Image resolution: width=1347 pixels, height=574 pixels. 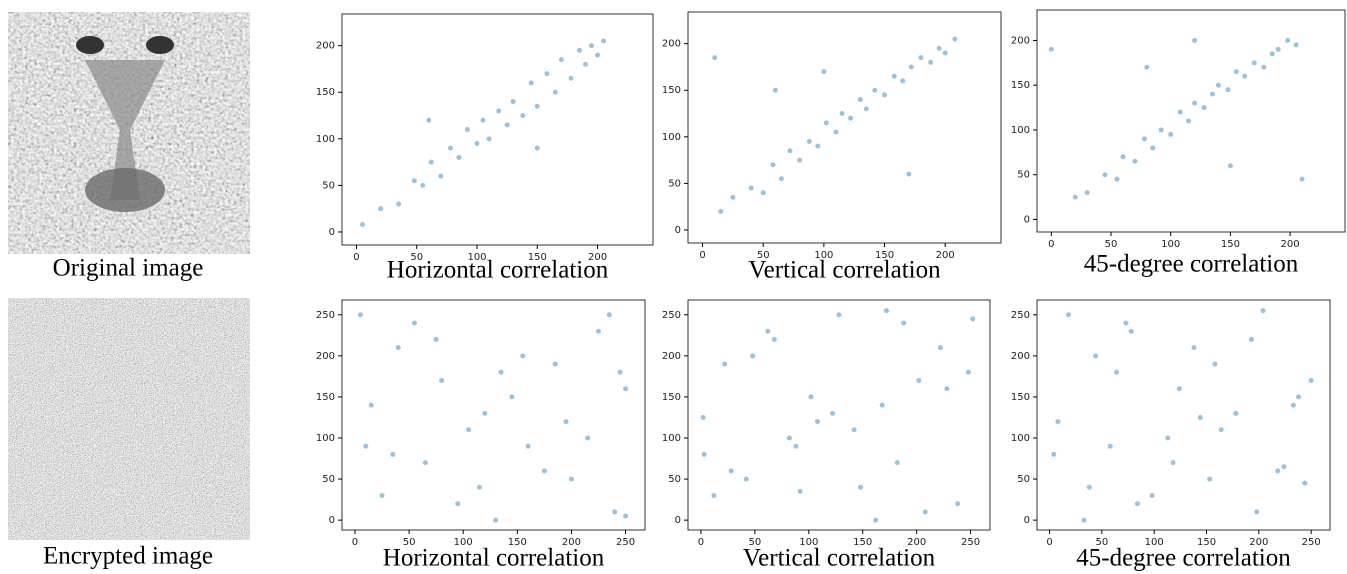 I want to click on x-axis-label: 45-degree correlation, so click(x=1191, y=264).